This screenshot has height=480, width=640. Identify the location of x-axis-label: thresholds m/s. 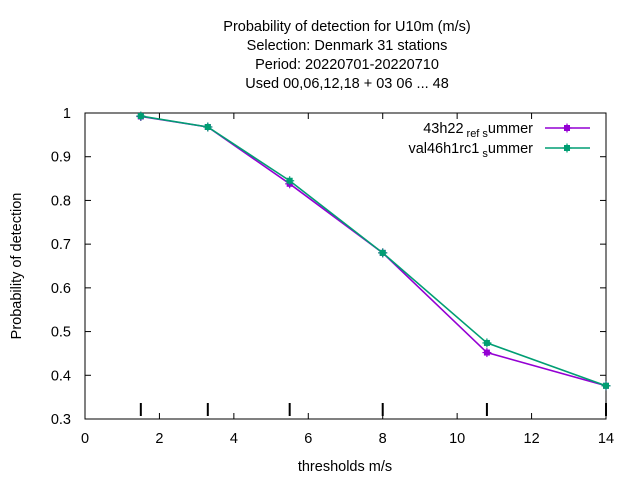
(345, 467).